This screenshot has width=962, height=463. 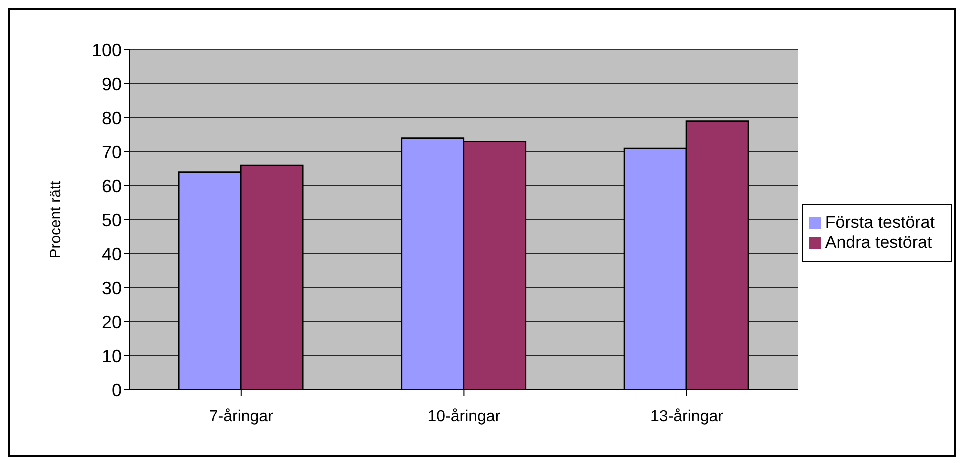 I want to click on y-tick-label: 40, so click(x=112, y=254).